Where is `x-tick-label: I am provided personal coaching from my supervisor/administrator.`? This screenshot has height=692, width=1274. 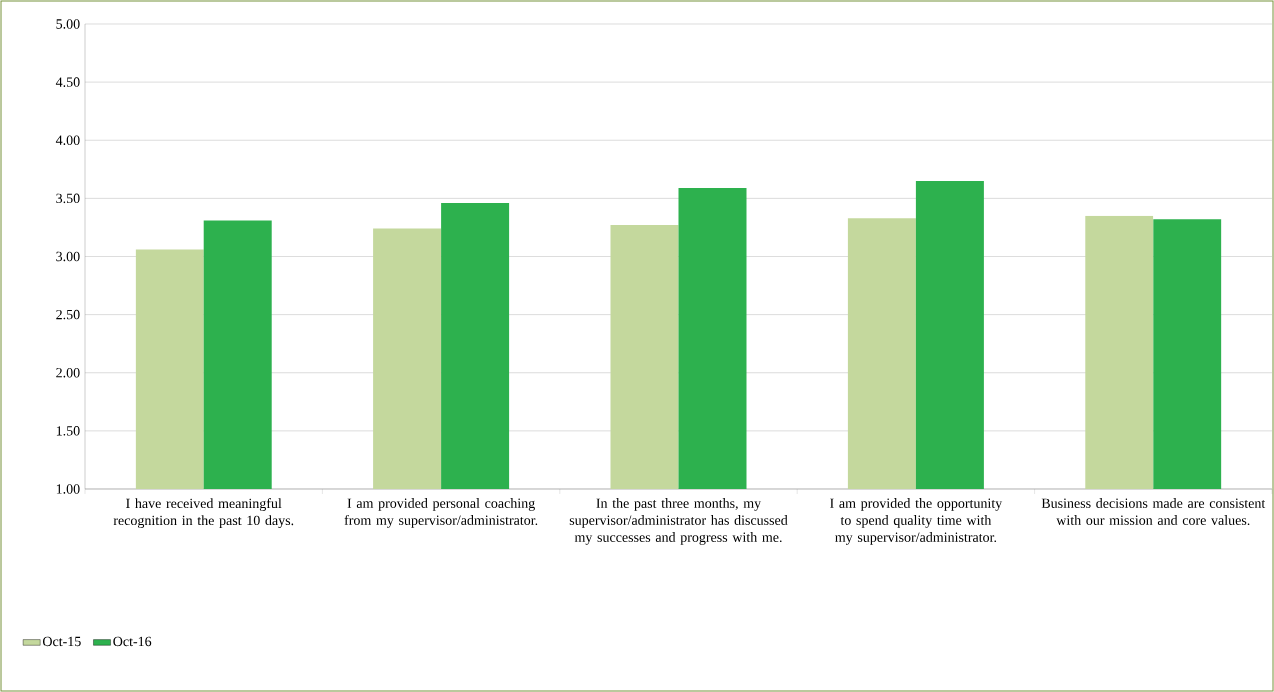 x-tick-label: I am provided personal coaching from my supervisor/administrator. is located at coordinates (441, 513).